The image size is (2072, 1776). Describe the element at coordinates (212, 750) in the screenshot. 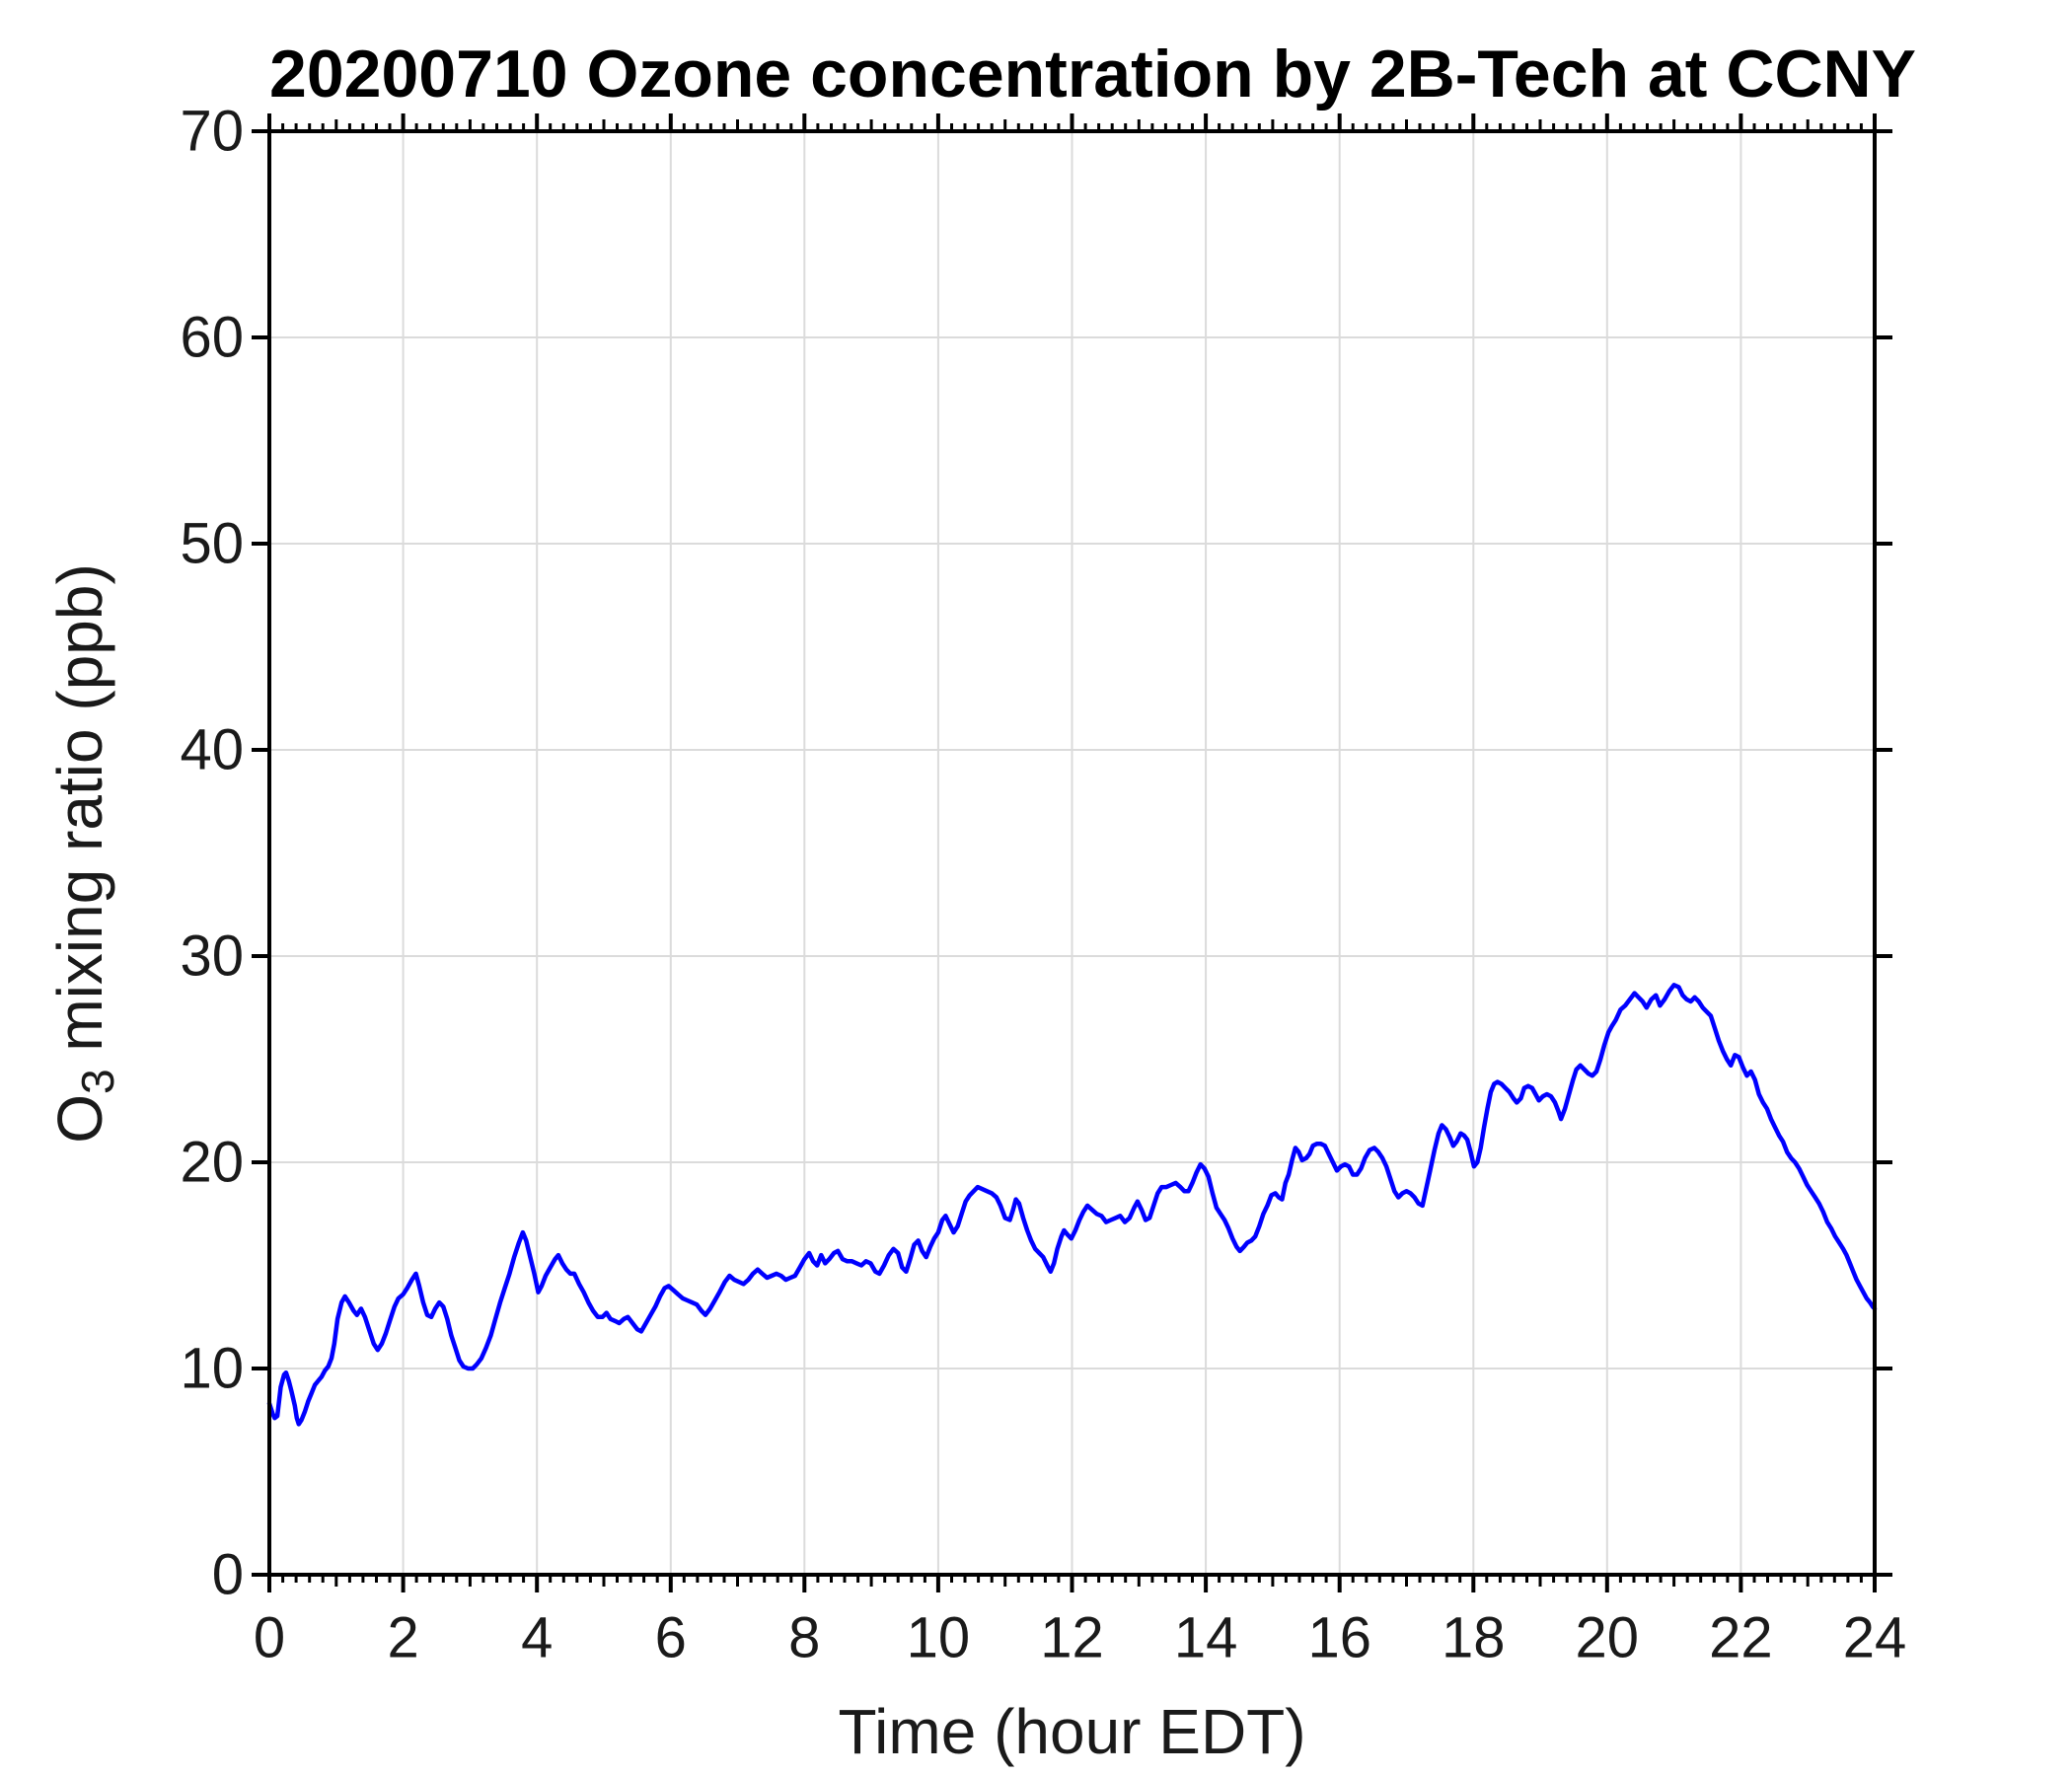

I see `svg-text: 40` at that location.